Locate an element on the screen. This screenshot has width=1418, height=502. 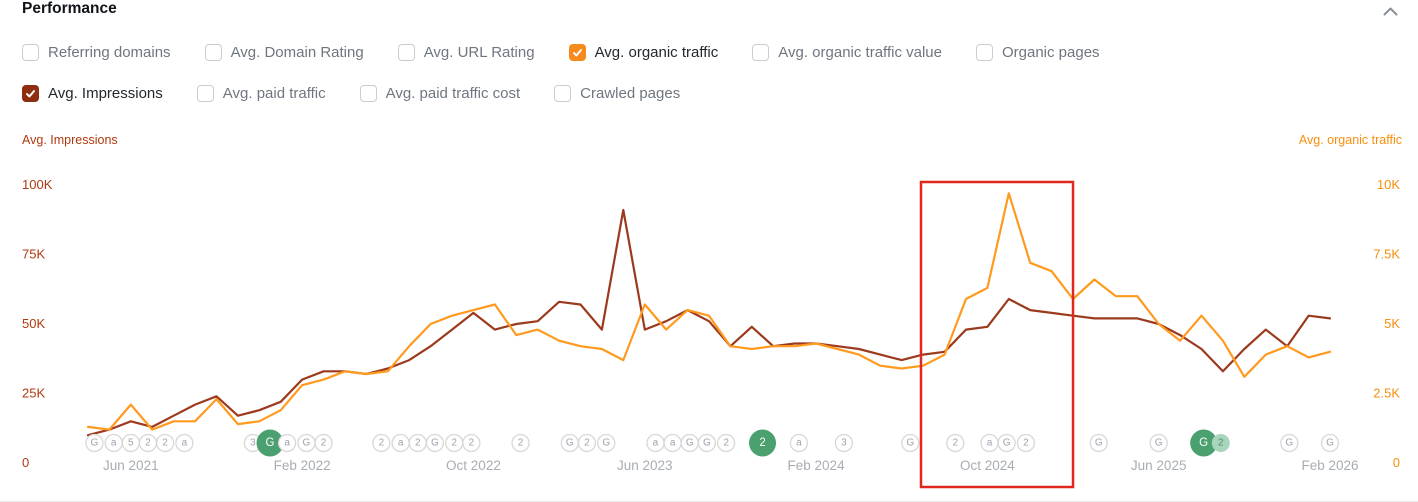
metric-checkbox-avg-impressions: Avg. Impressions is located at coordinates (92, 93).